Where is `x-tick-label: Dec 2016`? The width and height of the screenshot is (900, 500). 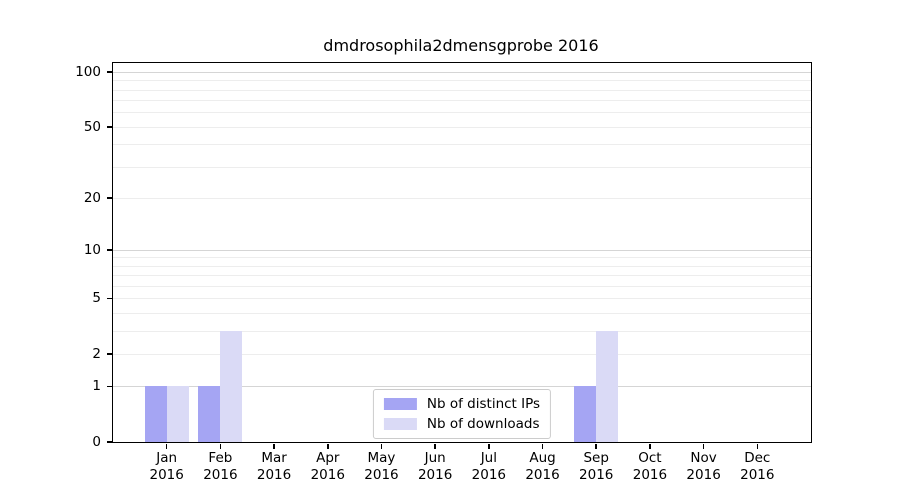
x-tick-label: Dec 2016 is located at coordinates (757, 467).